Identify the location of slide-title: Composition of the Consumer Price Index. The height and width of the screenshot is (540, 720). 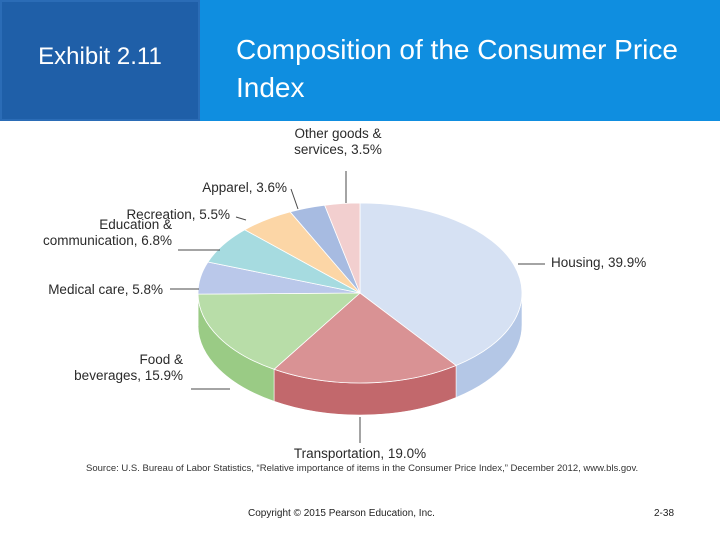
(457, 68).